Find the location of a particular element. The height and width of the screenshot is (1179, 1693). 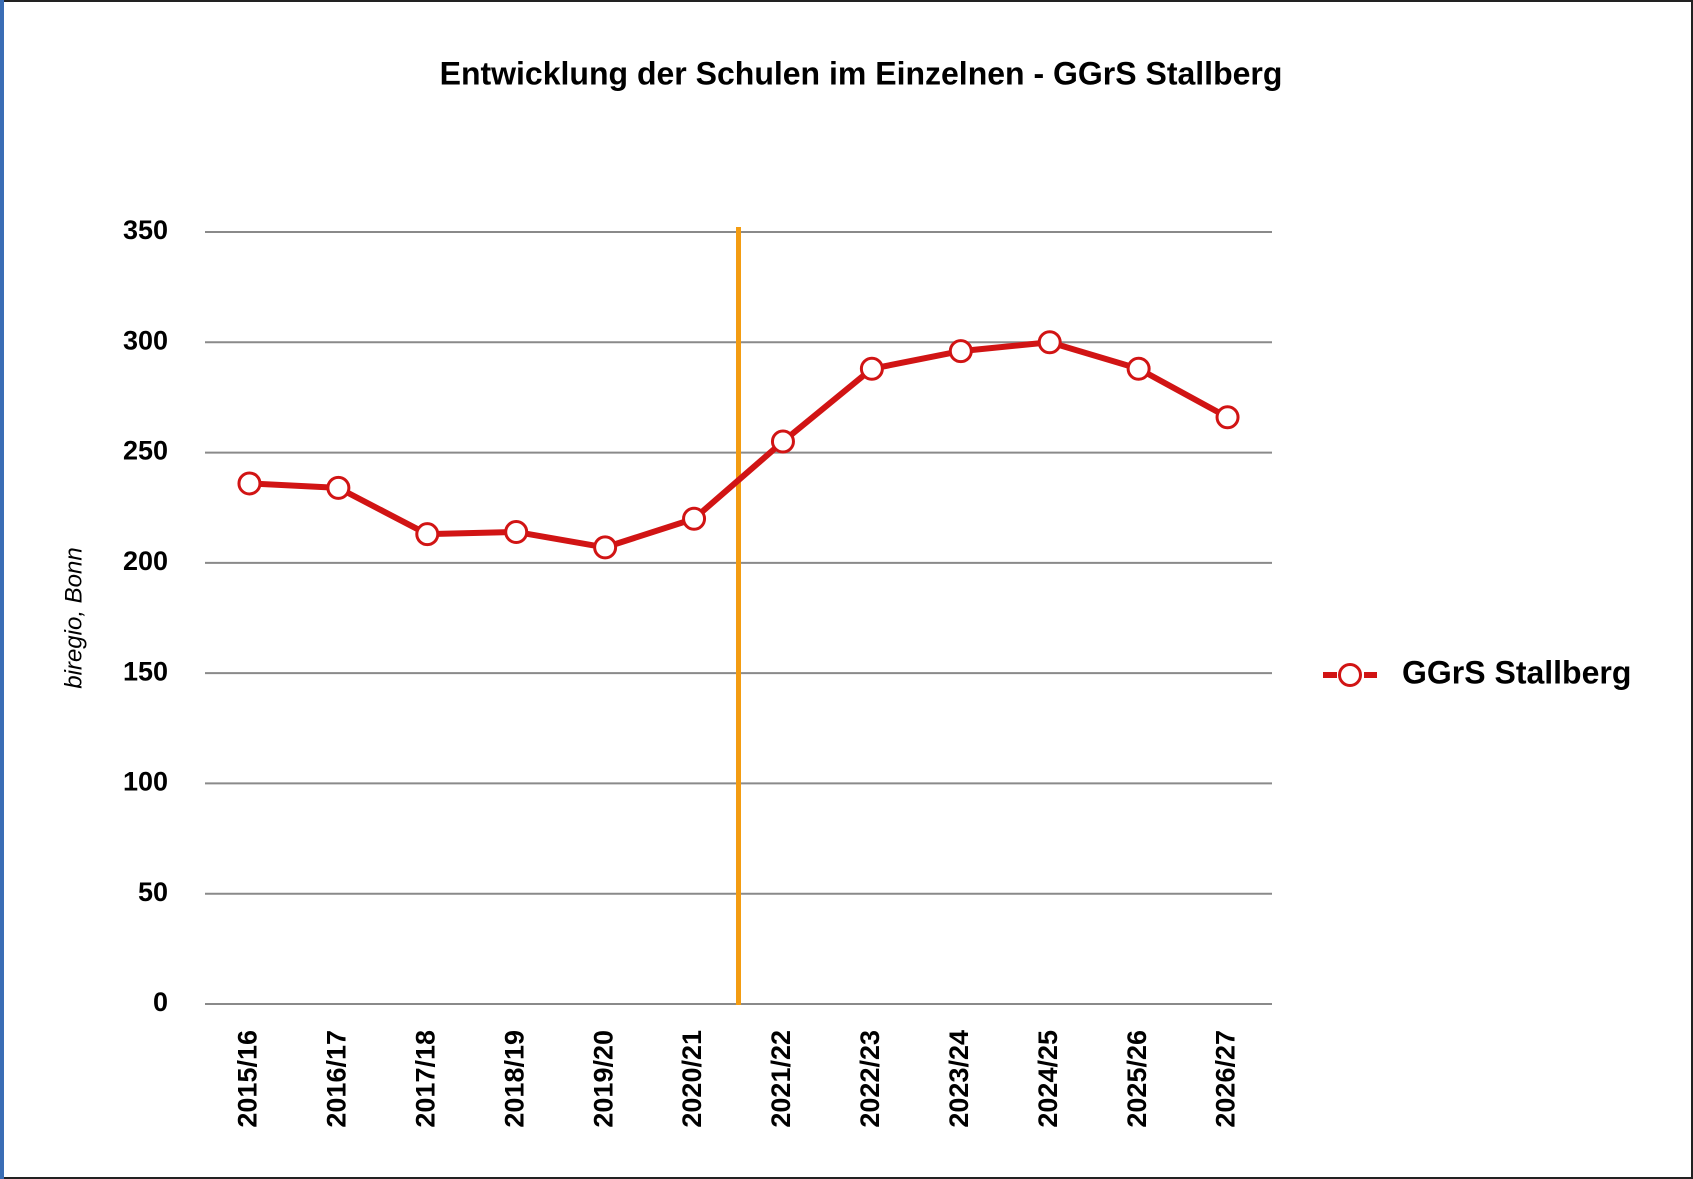

x-tick-label: 2015/16 is located at coordinates (248, 1079).